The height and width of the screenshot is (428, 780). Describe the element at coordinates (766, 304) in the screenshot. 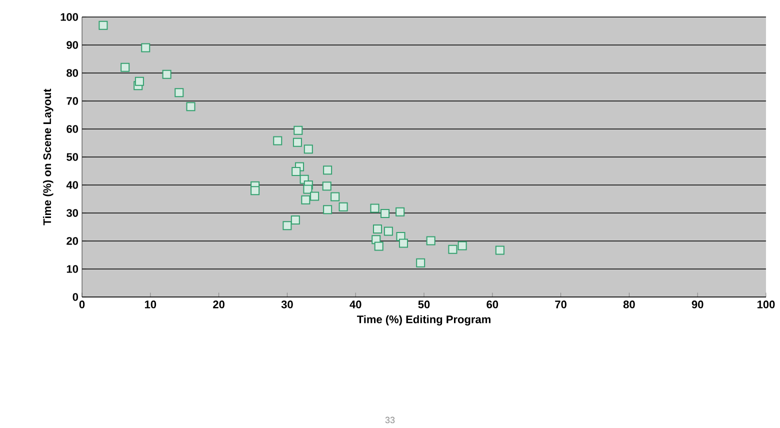

I see `x-tick-label: 100` at that location.